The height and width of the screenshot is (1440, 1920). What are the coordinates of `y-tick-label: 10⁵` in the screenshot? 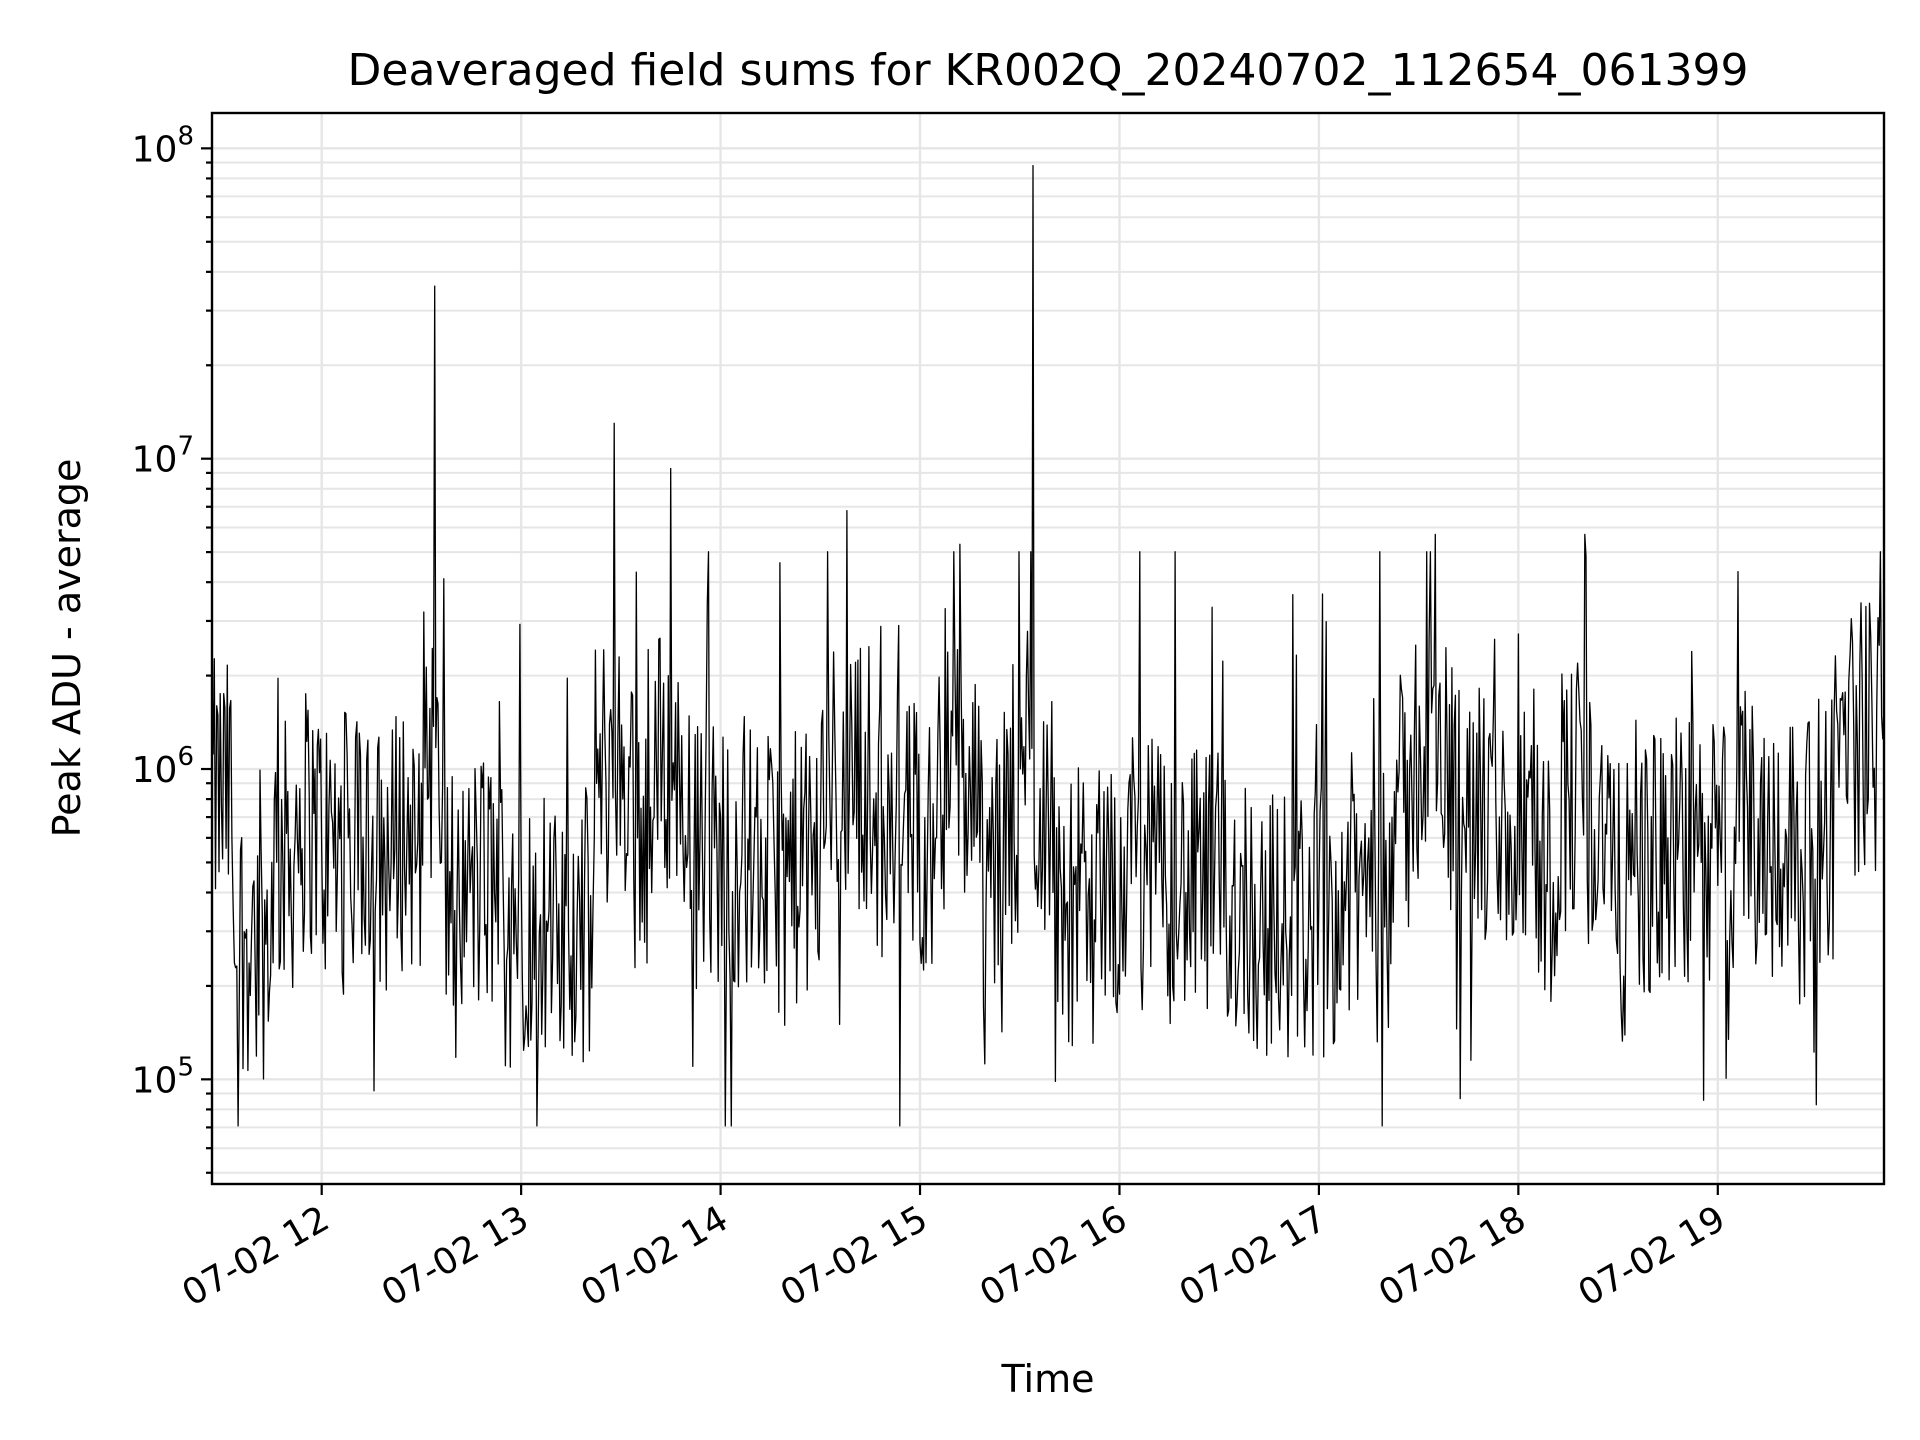 It's located at (163, 1076).